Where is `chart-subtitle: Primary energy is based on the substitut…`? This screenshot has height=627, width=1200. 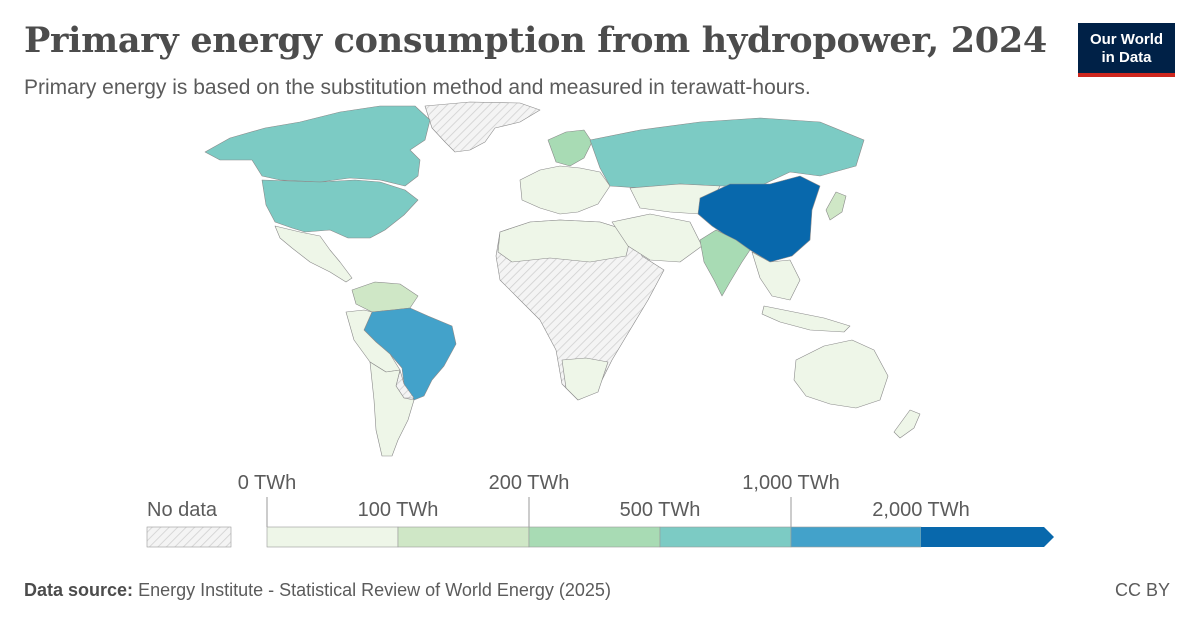
chart-subtitle: Primary energy is based on the substitut… is located at coordinates (417, 87).